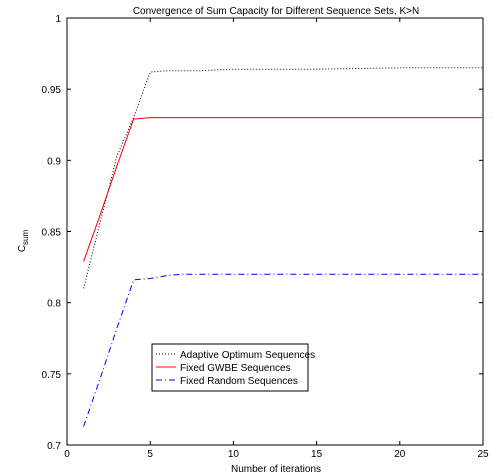  I want to click on y-tick-label: 1, so click(58, 19).